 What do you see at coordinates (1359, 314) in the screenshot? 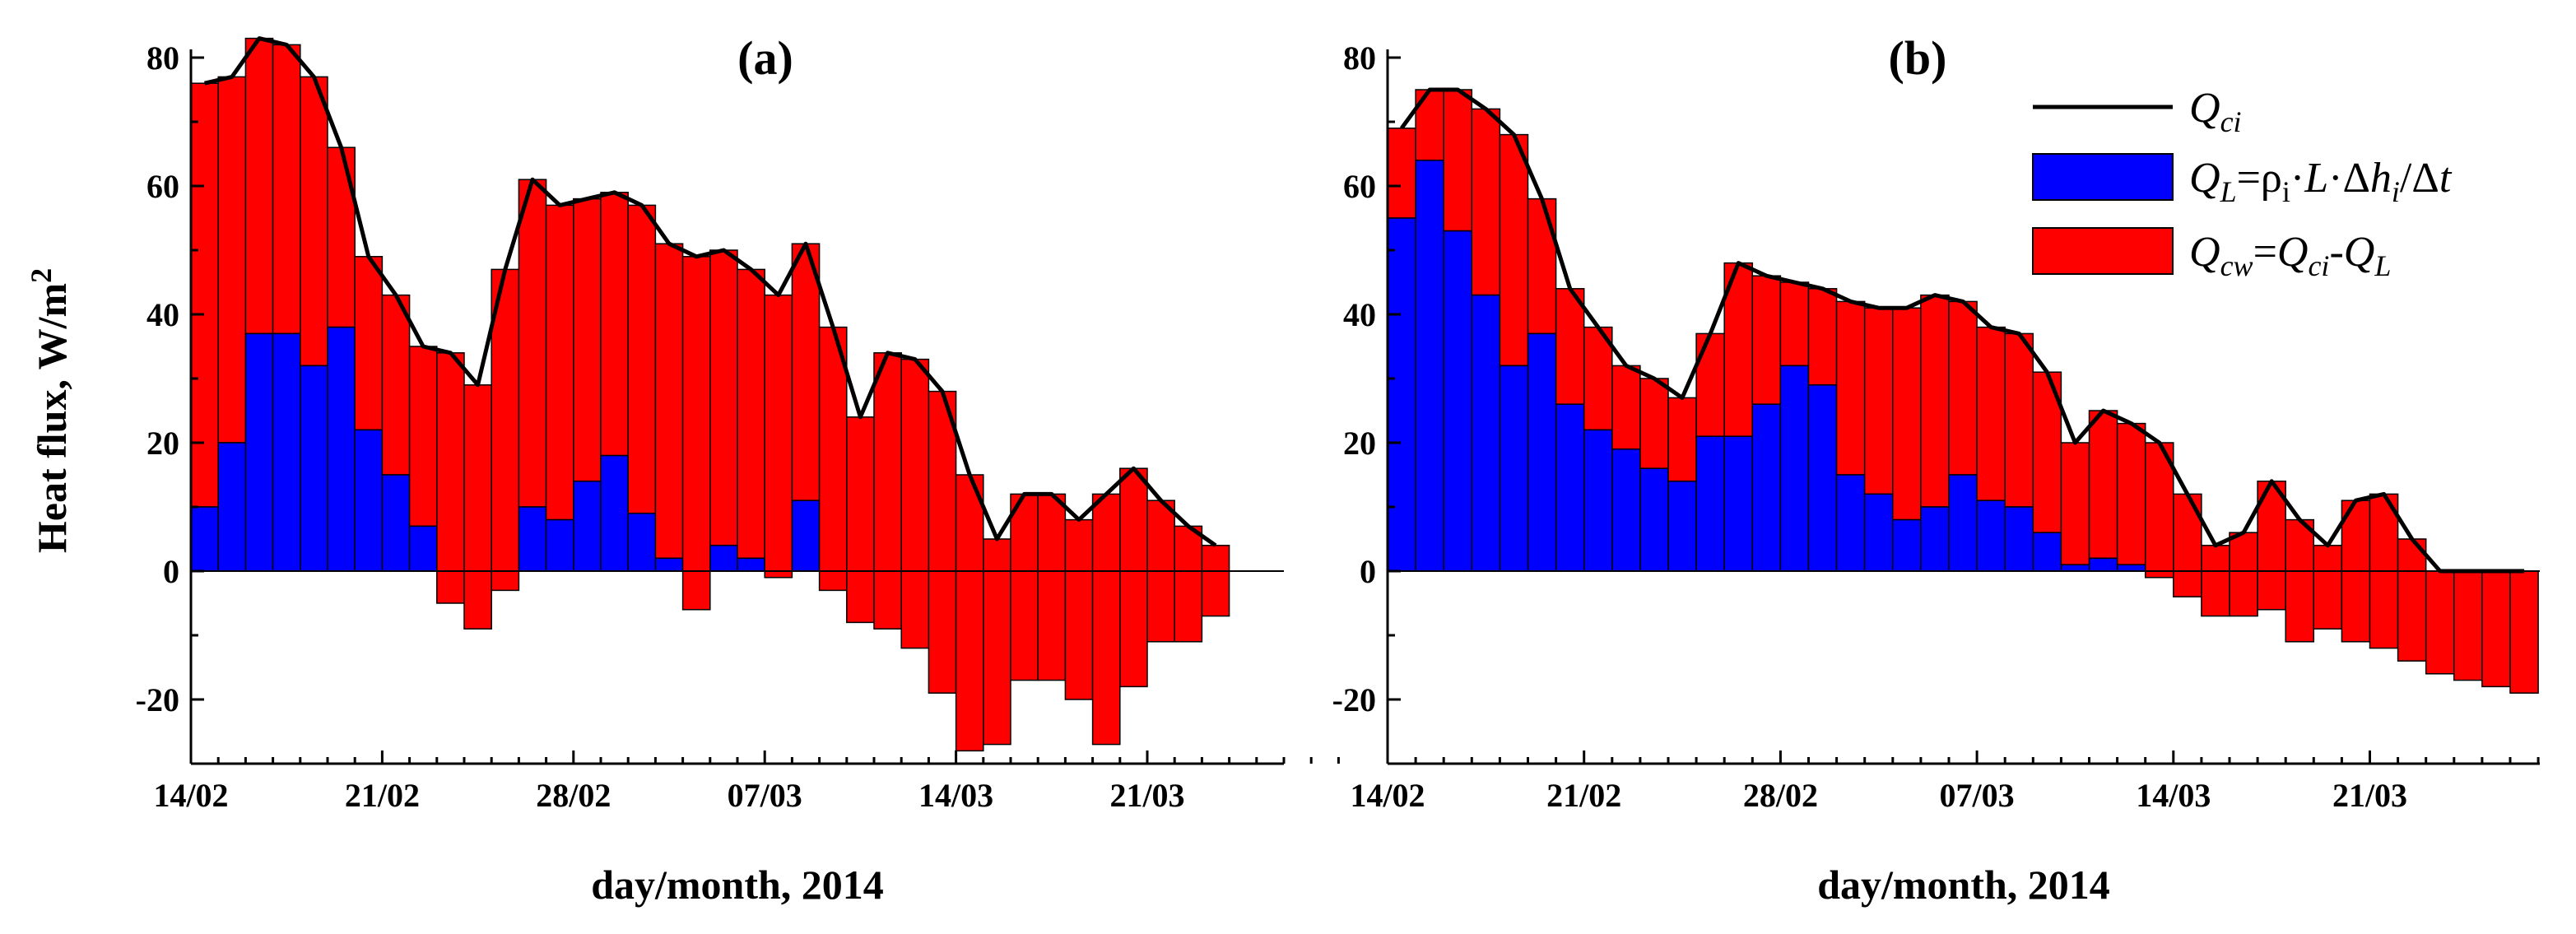
I see `y-tick-label: 40` at bounding box center [1359, 314].